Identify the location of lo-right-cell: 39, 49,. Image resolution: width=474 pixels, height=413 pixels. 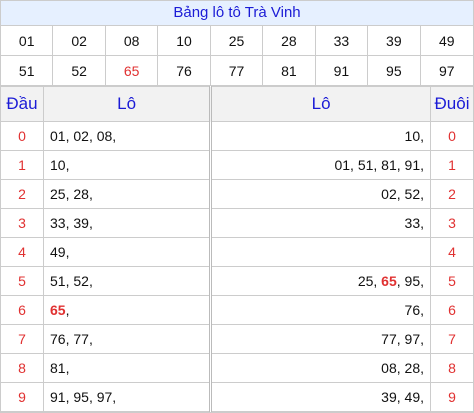
(320, 397).